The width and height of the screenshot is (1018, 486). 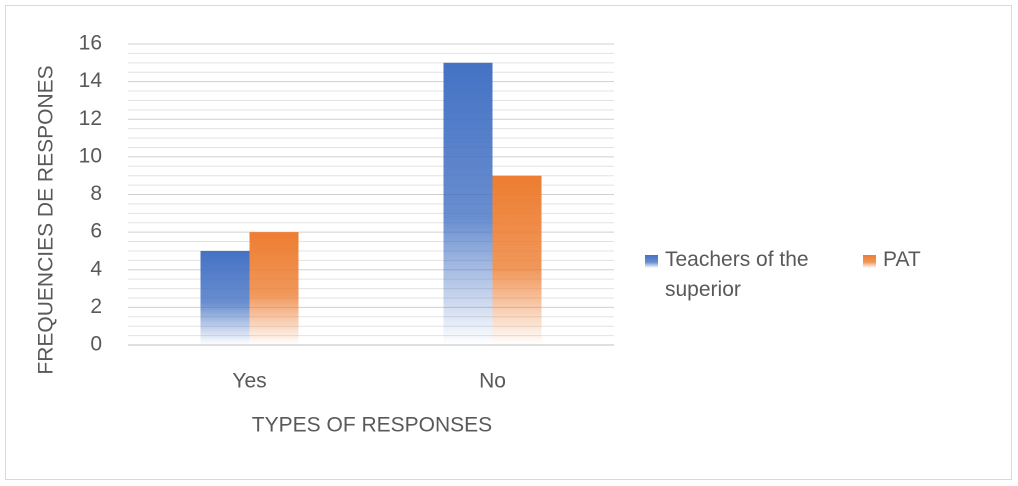 I want to click on y-tick-label: 14, so click(x=91, y=80).